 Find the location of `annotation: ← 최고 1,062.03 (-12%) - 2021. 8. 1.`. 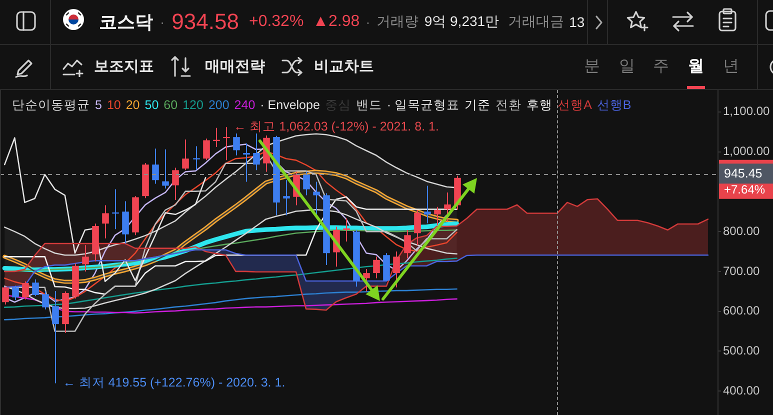

annotation: ← 최고 1,062.03 (-12%) - 2021. 8. 1. is located at coordinates (336, 127).